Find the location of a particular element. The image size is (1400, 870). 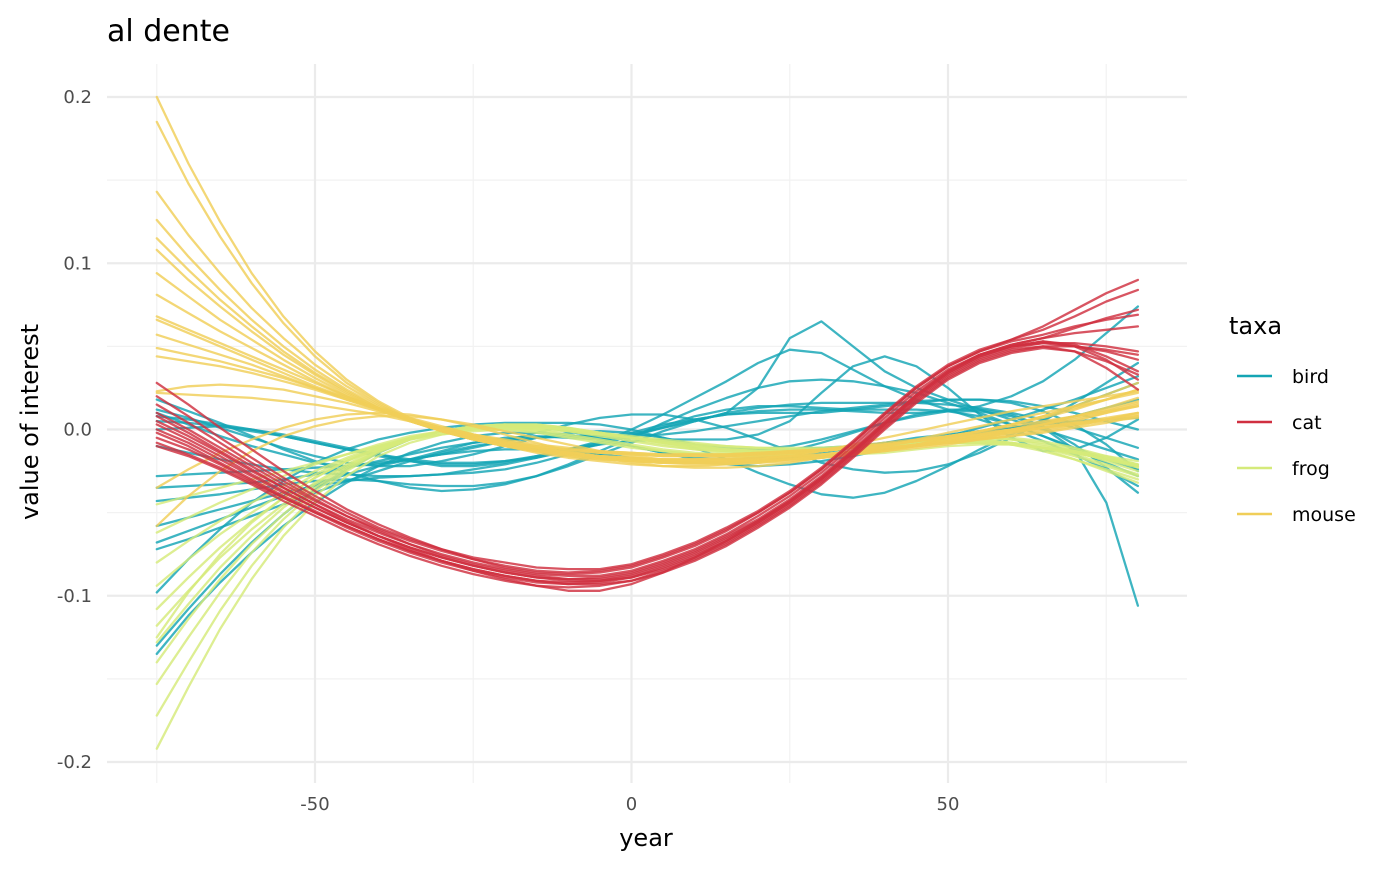

y-tick-label: 0.1 is located at coordinates (77, 263).